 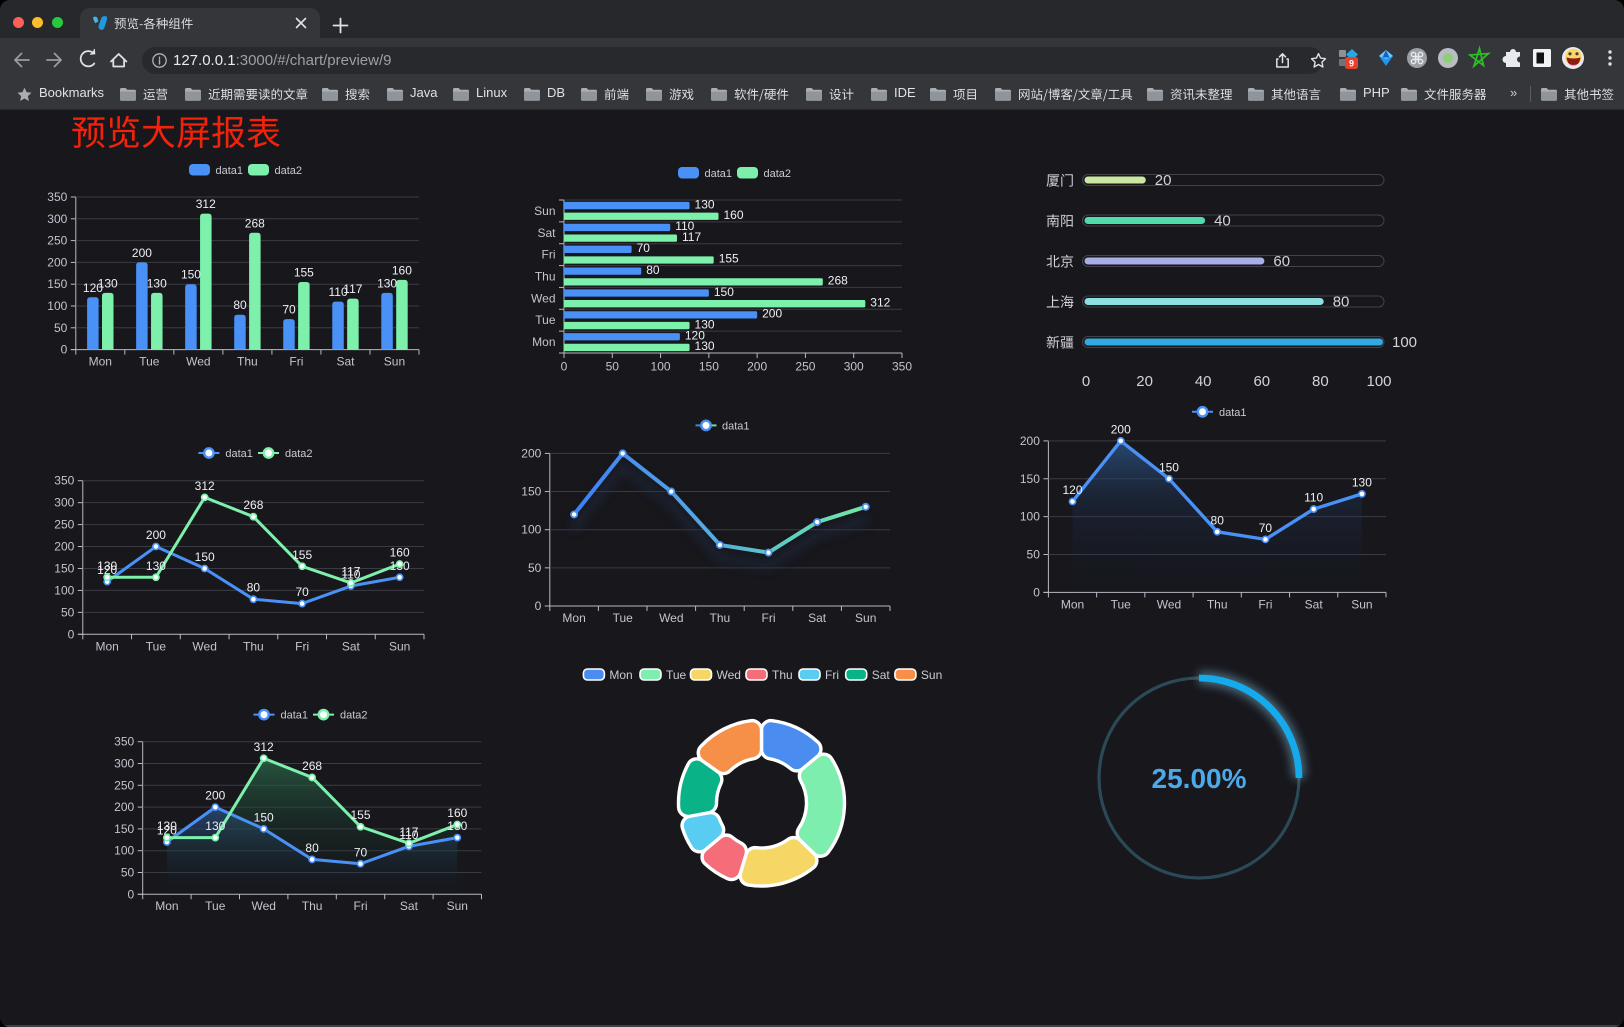 I want to click on svg-text: 9, so click(x=1351, y=64).